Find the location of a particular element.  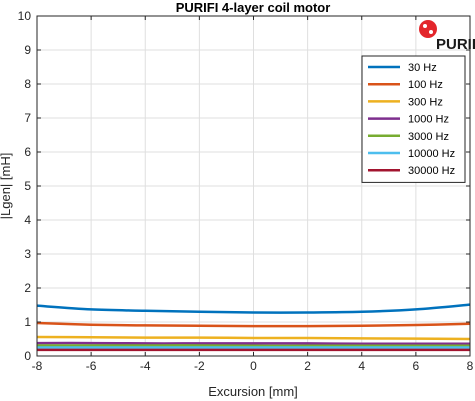

y-tick-label: 1 is located at coordinates (27, 322).